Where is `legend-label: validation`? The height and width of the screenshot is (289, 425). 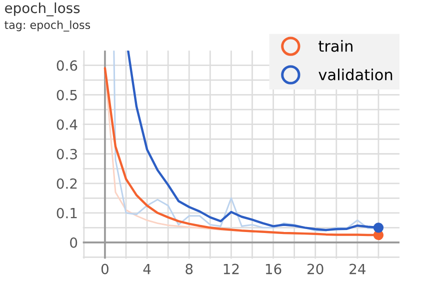 legend-label: validation is located at coordinates (355, 74).